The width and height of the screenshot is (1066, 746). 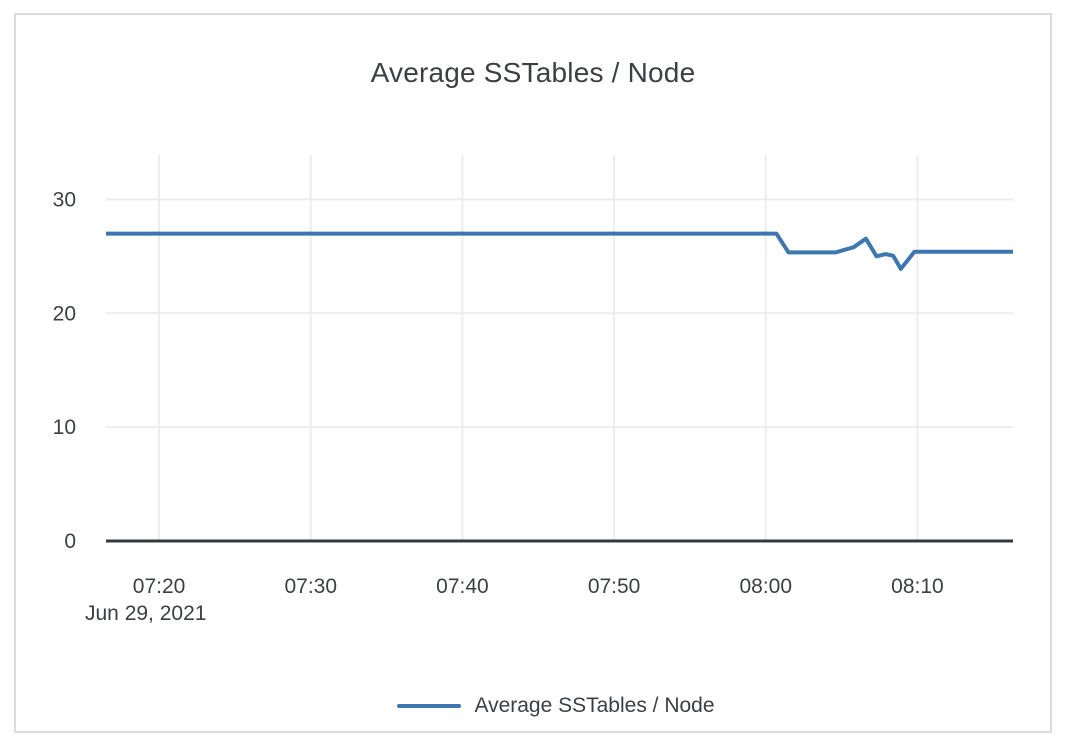 What do you see at coordinates (64, 427) in the screenshot?
I see `y-tick-label: 10` at bounding box center [64, 427].